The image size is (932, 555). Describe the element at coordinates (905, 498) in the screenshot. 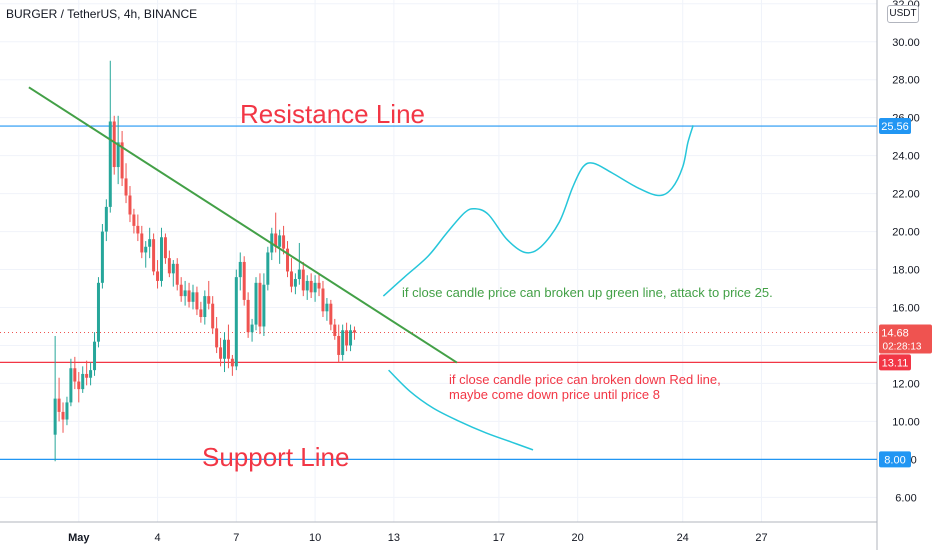

I see `y-tick-label: 6.00` at that location.